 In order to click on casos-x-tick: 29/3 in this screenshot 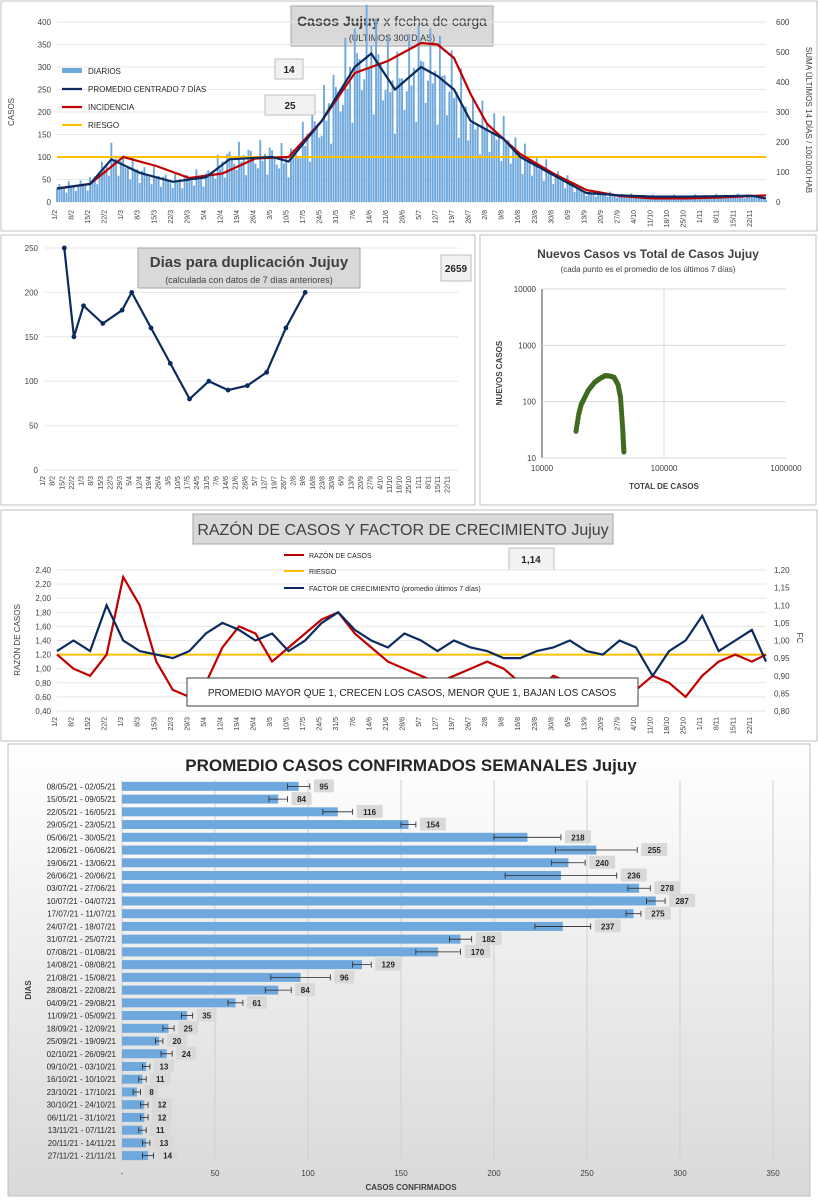, I will do `click(187, 217)`.